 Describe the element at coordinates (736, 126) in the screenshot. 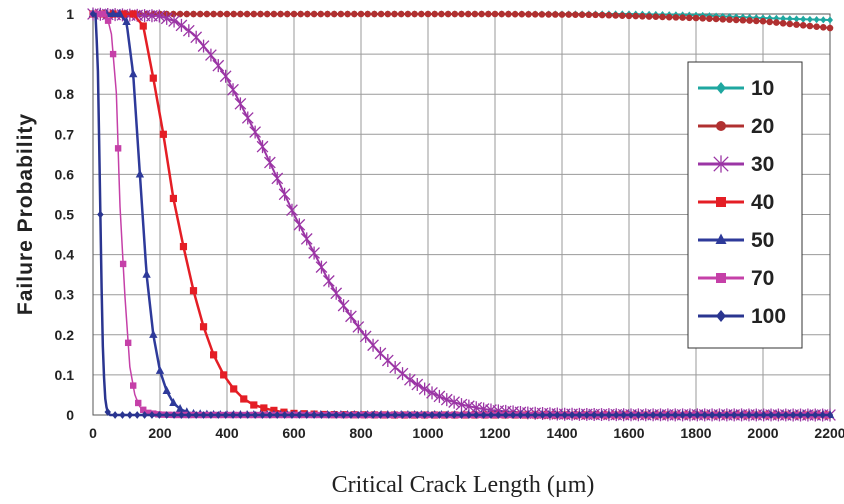

I see `legend-entry-20: 20` at that location.